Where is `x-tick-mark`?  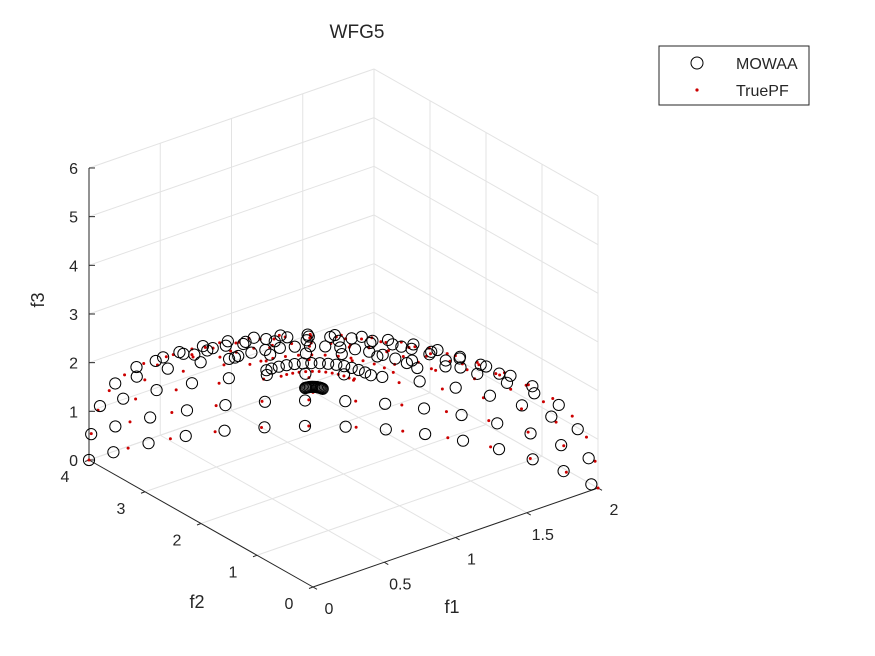
x-tick-mark is located at coordinates (386, 563).